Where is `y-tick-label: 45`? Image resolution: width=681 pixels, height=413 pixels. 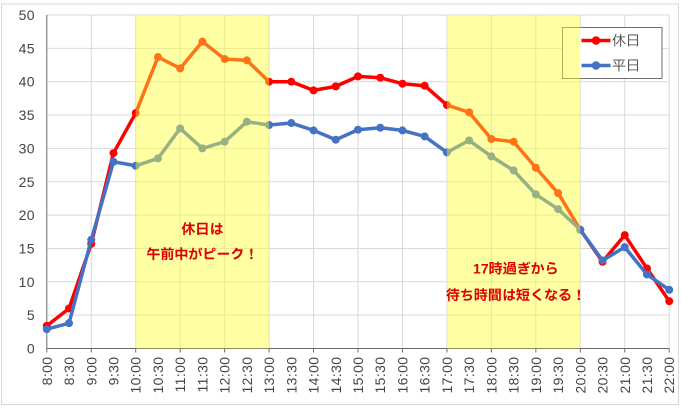
y-tick-label: 45 is located at coordinates (27, 48).